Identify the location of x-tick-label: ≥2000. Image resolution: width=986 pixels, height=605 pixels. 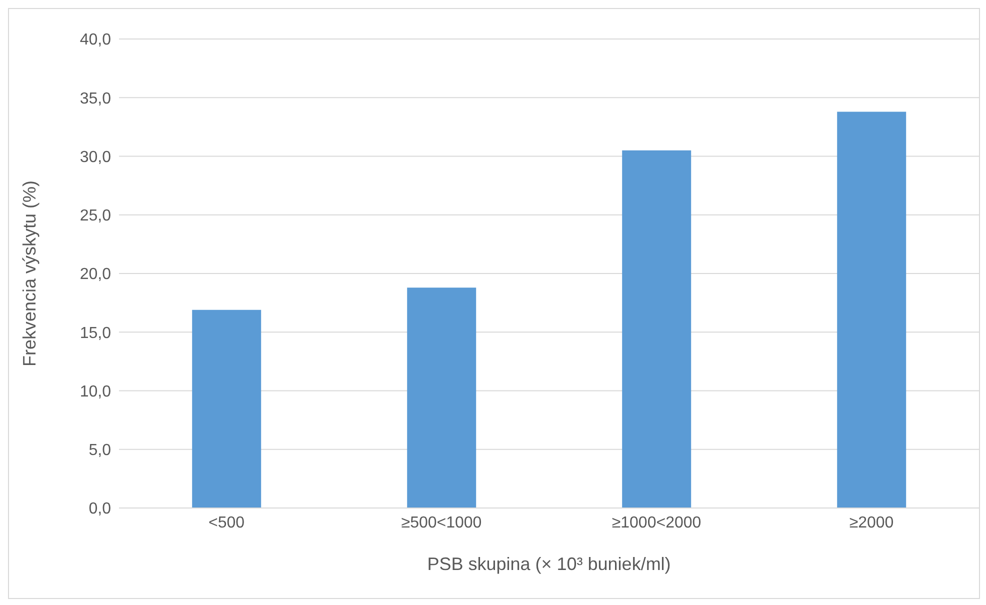
(871, 523).